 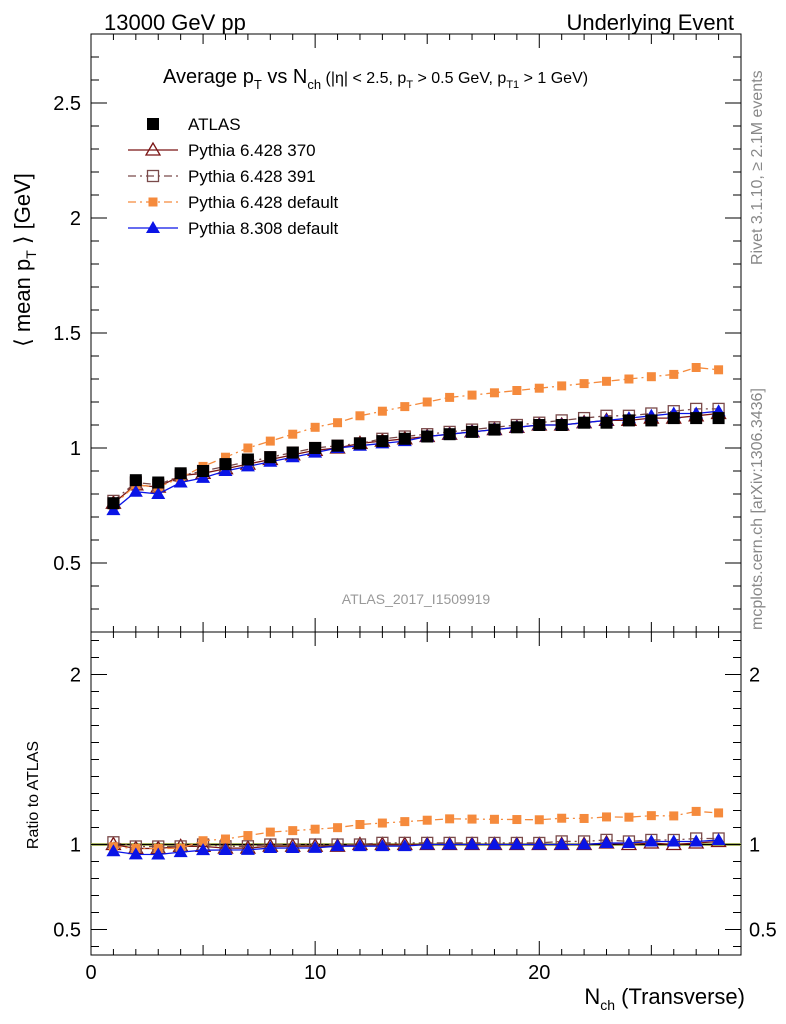 I want to click on main-ylabel: ⟨ mean pT ⟩ [GeV], so click(x=24, y=260).